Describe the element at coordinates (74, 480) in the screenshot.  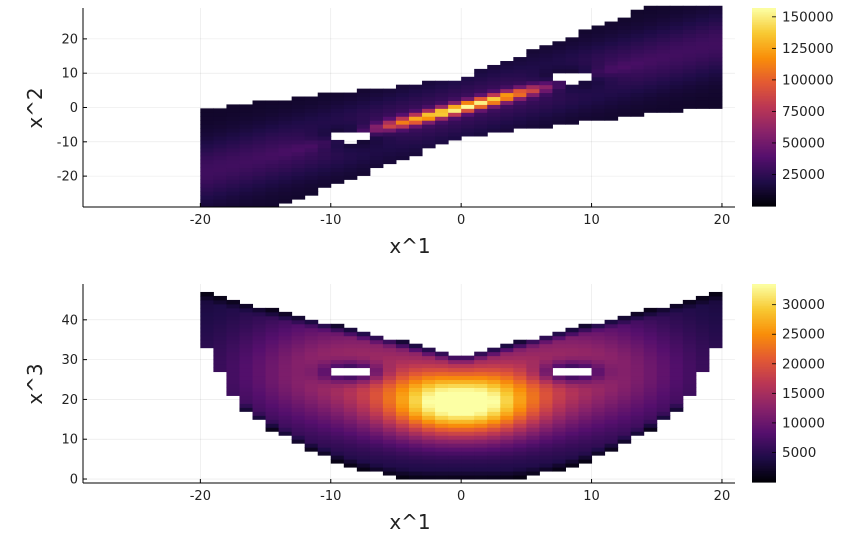
I see `y-tick-label: 0` at that location.